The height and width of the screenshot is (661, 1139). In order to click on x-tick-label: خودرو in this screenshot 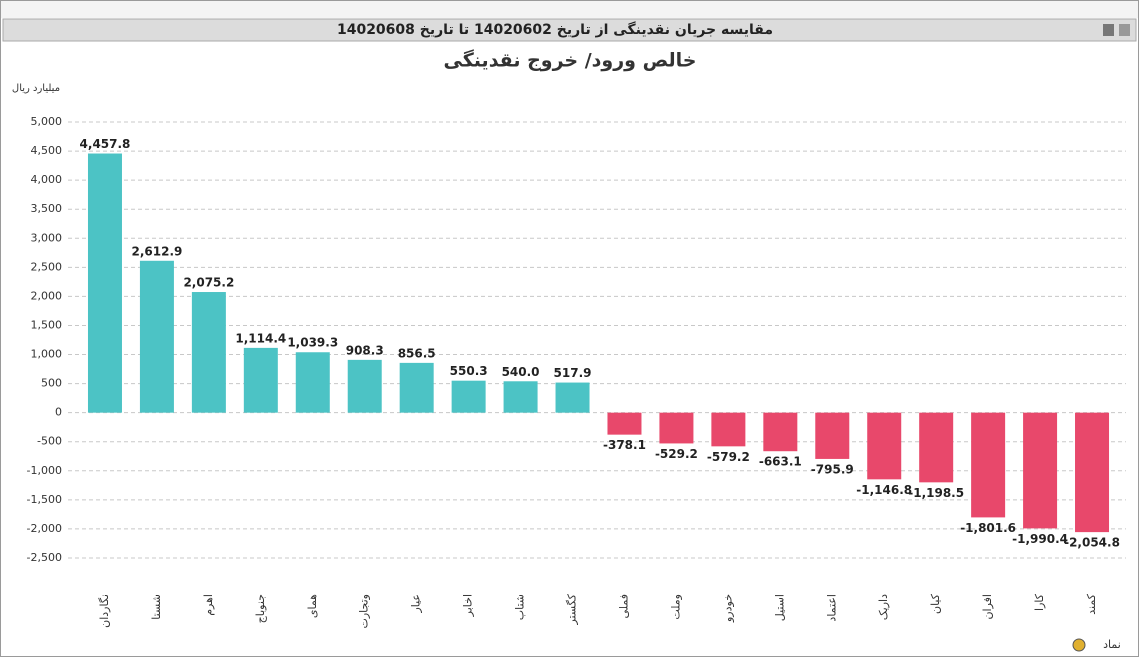, I will do `click(727, 608)`.